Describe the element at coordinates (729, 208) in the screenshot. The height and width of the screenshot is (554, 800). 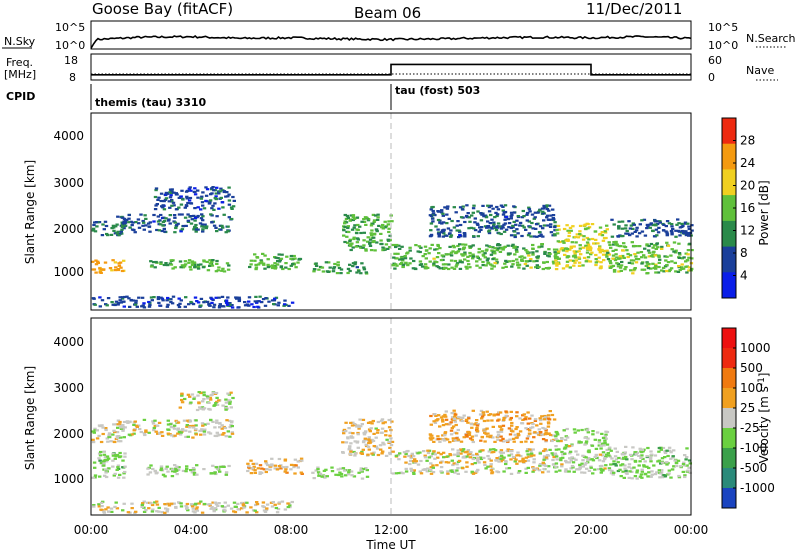
I see `power-colorbar-swatch` at that location.